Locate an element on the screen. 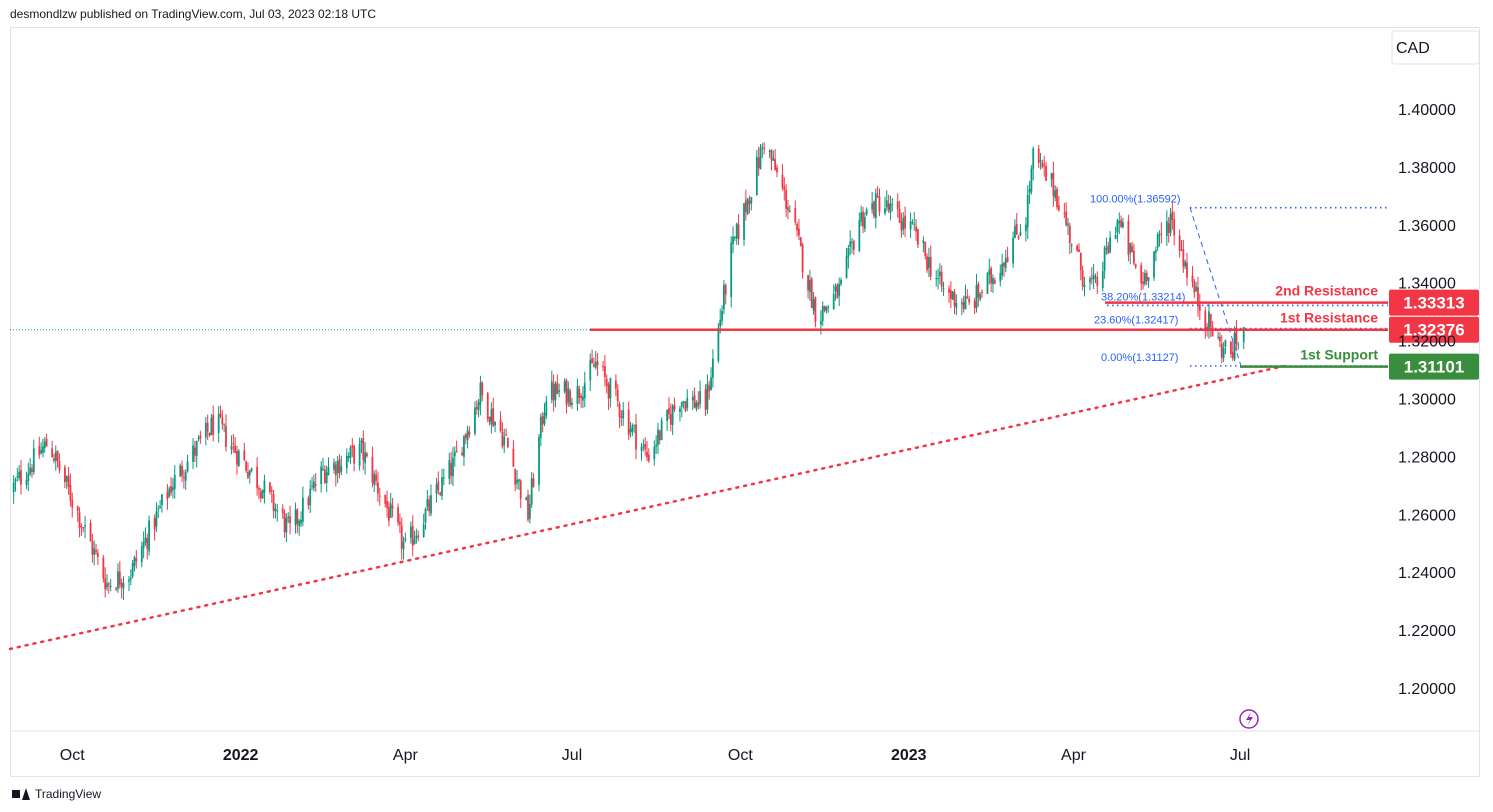 The image size is (1493, 812). footer-brand: TradingView is located at coordinates (56, 794).